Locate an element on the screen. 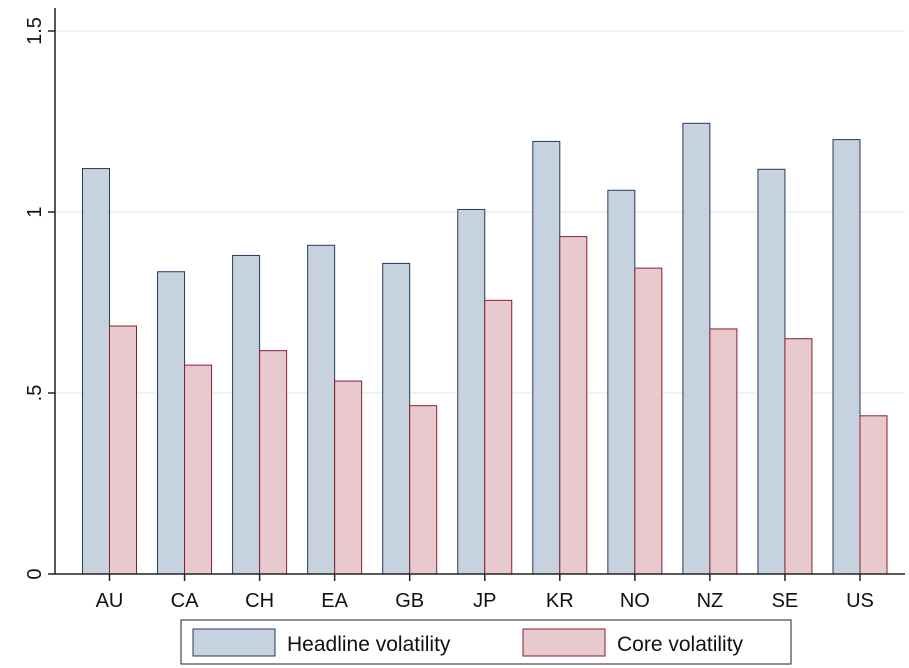  x-tick-label: CH is located at coordinates (259, 601).